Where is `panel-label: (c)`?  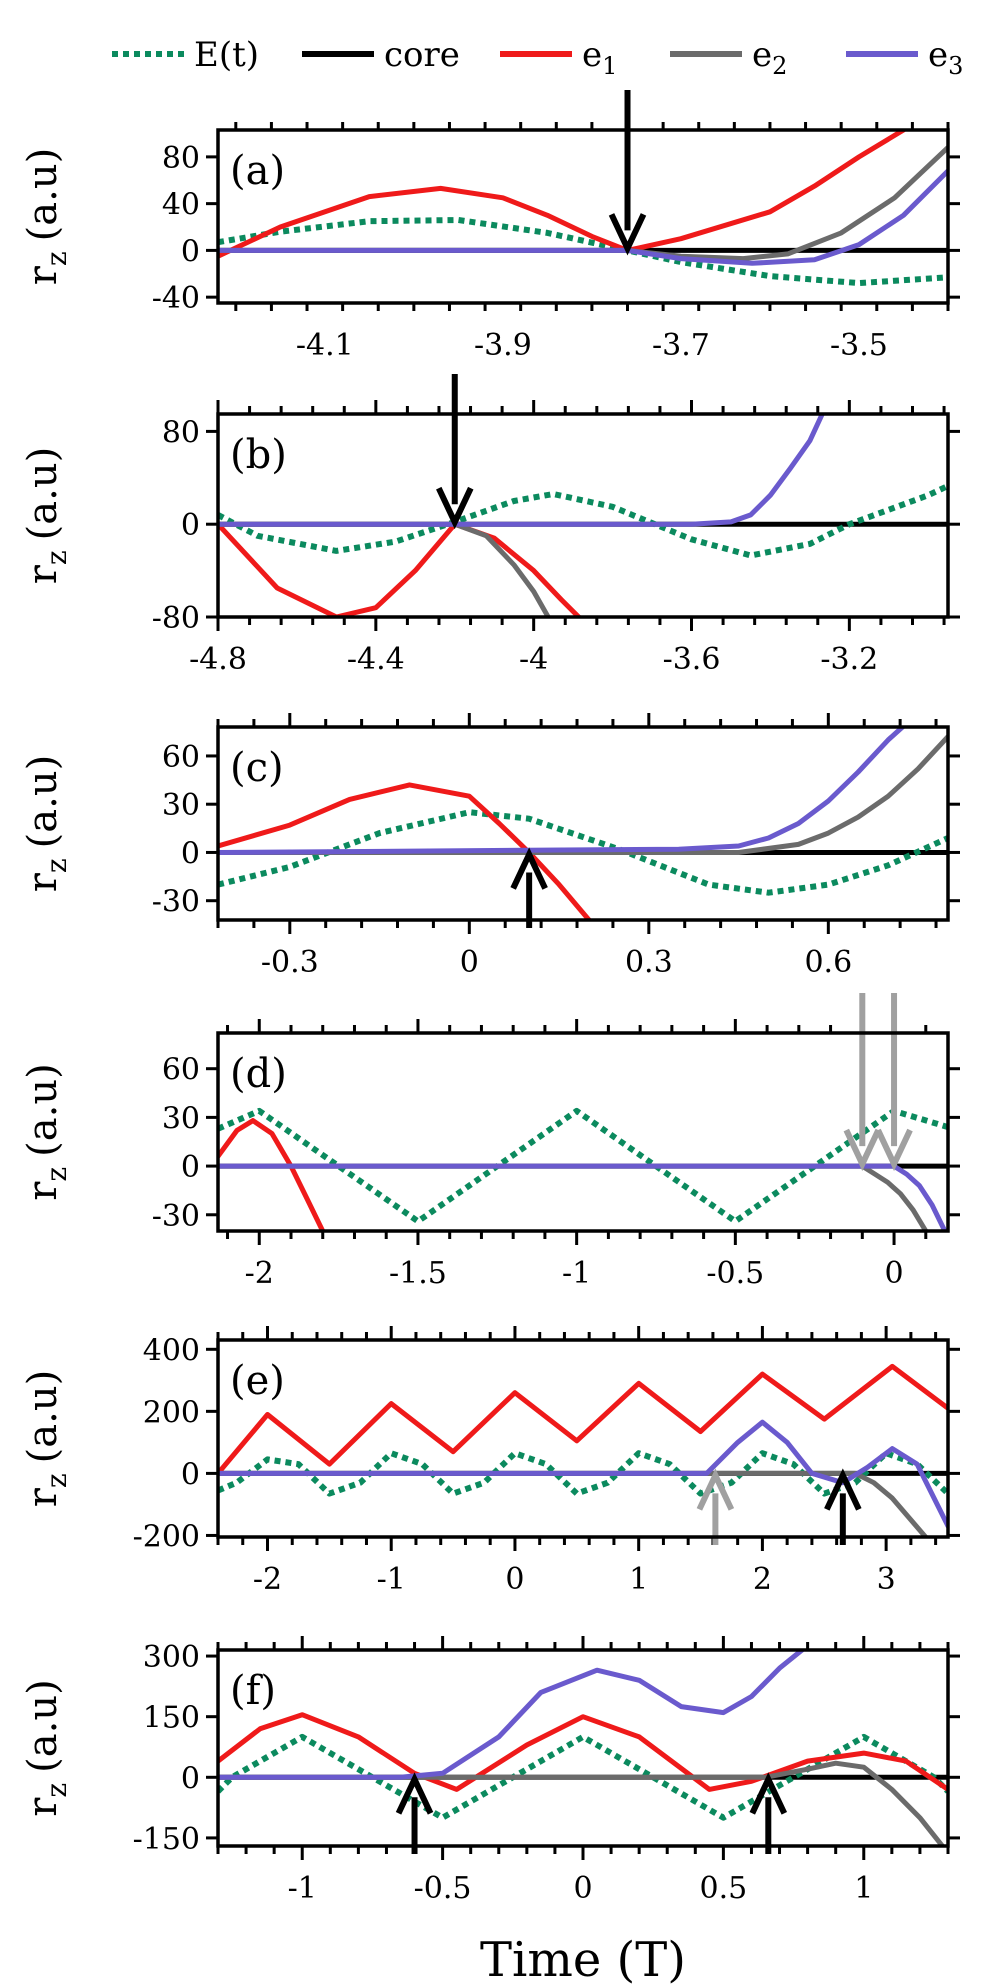
panel-label: (c) is located at coordinates (257, 768).